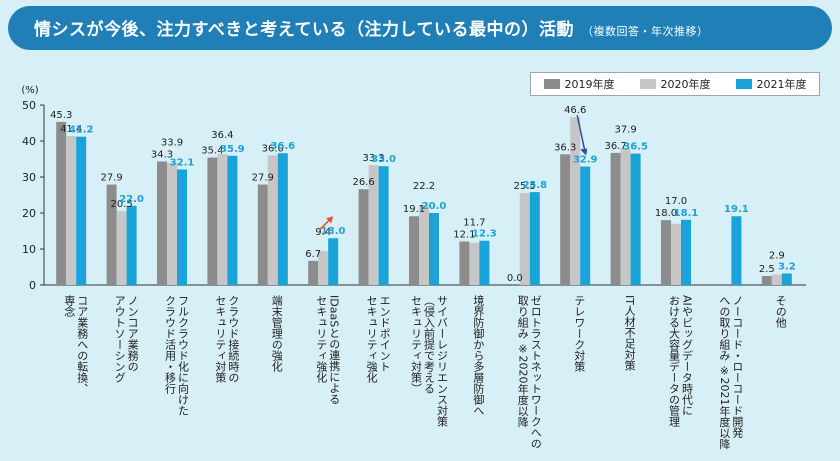 The image size is (840, 461). I want to click on bar-2020年度-0, so click(71, 210).